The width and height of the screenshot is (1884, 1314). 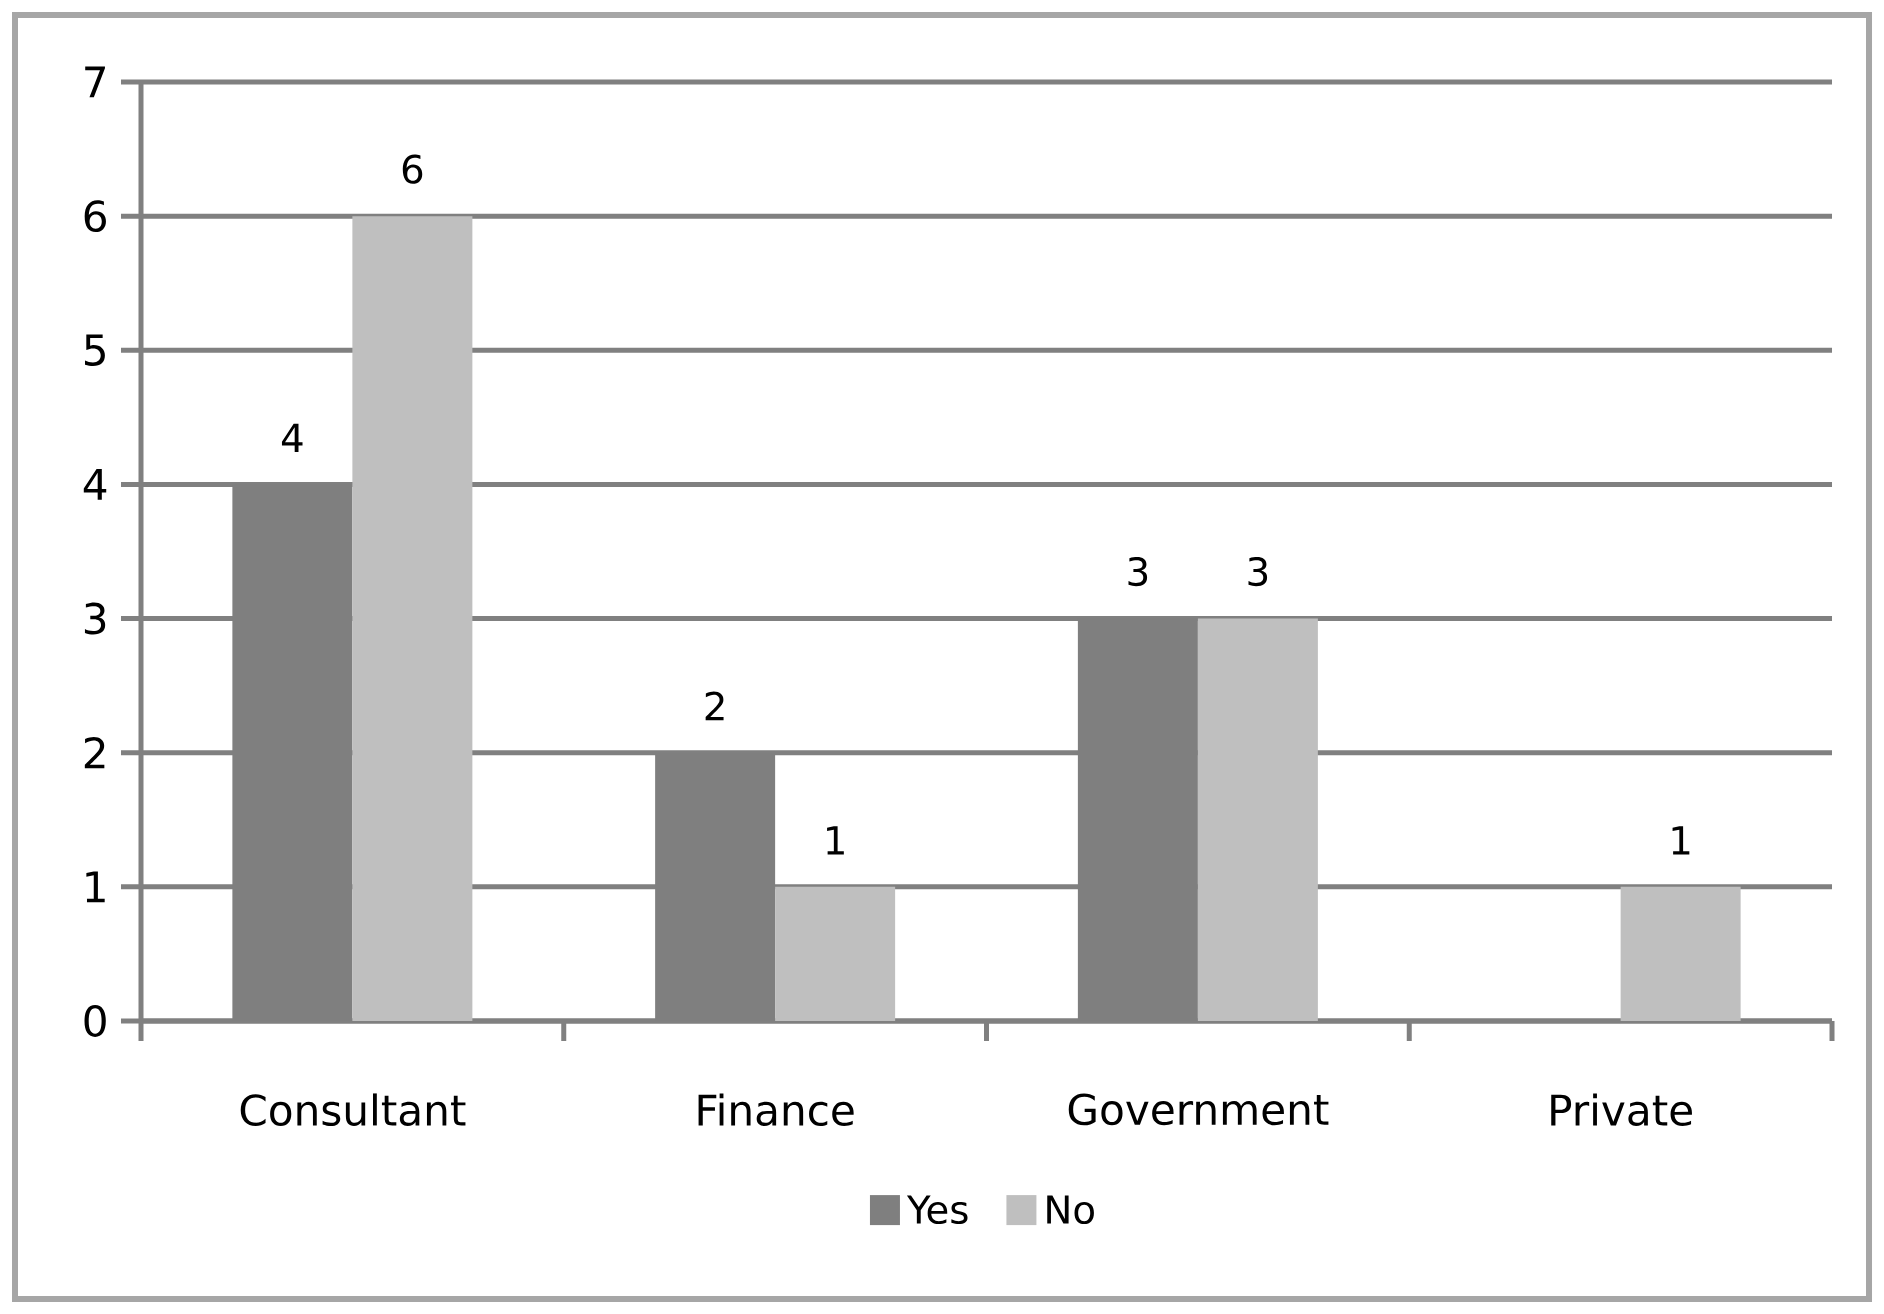 I want to click on y-tick-label: 7, so click(x=95, y=82).